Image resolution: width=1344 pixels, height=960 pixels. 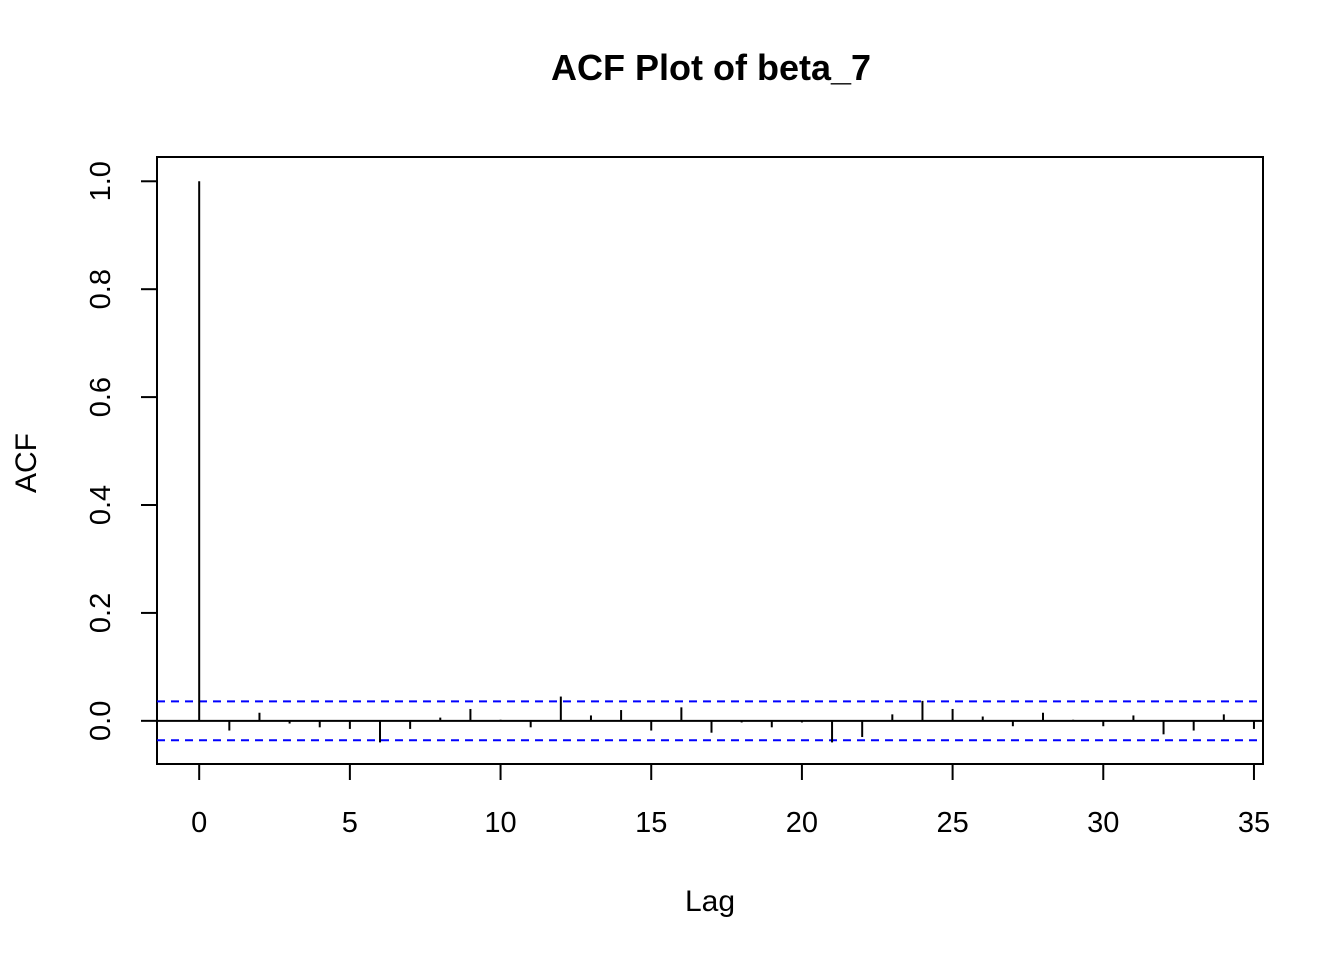 What do you see at coordinates (26, 463) in the screenshot?
I see `y-axis-label: ACF` at bounding box center [26, 463].